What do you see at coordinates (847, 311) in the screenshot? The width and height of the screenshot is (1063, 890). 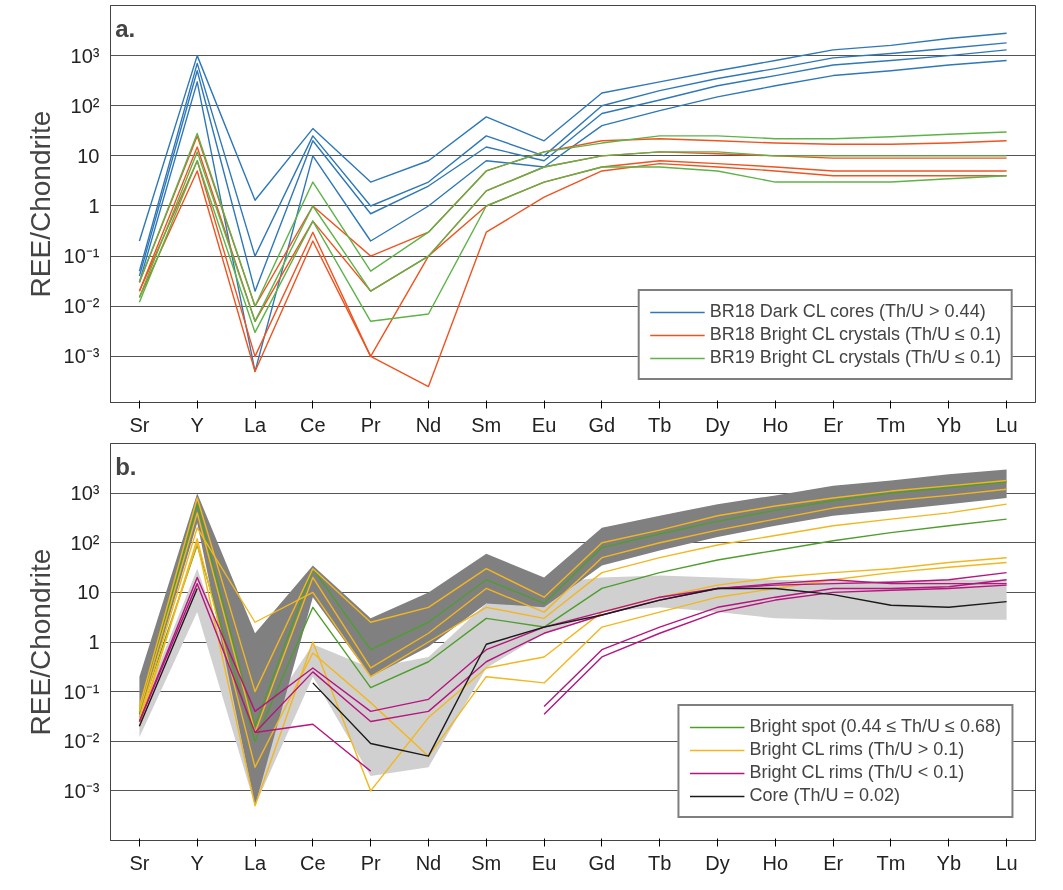 I see `legend-label: BR18 Dark CL cores (Th/U > 0.44)` at bounding box center [847, 311].